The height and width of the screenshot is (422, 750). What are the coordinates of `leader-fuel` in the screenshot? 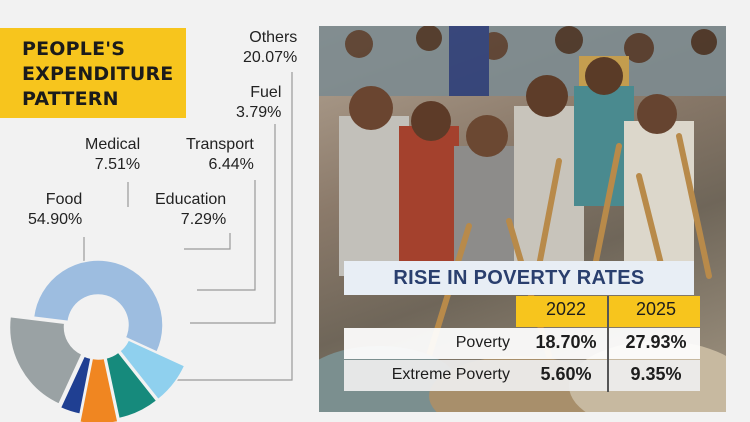 It's located at (233, 224).